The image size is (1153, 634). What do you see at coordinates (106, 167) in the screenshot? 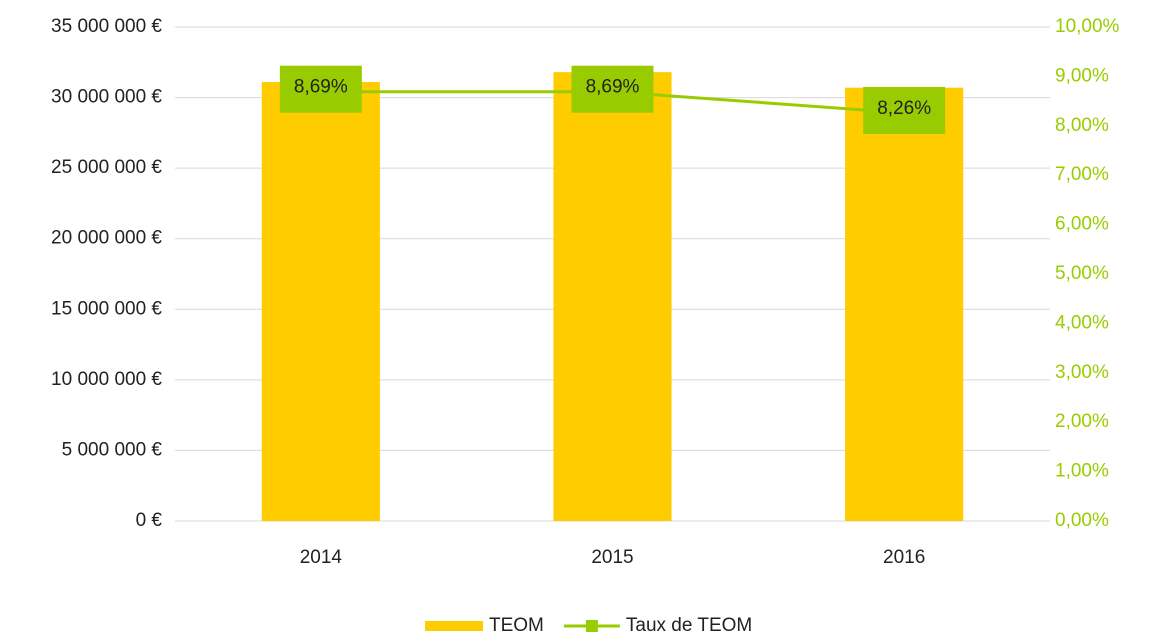
I see `y-tick-label: 25 000 000 €` at bounding box center [106, 167].